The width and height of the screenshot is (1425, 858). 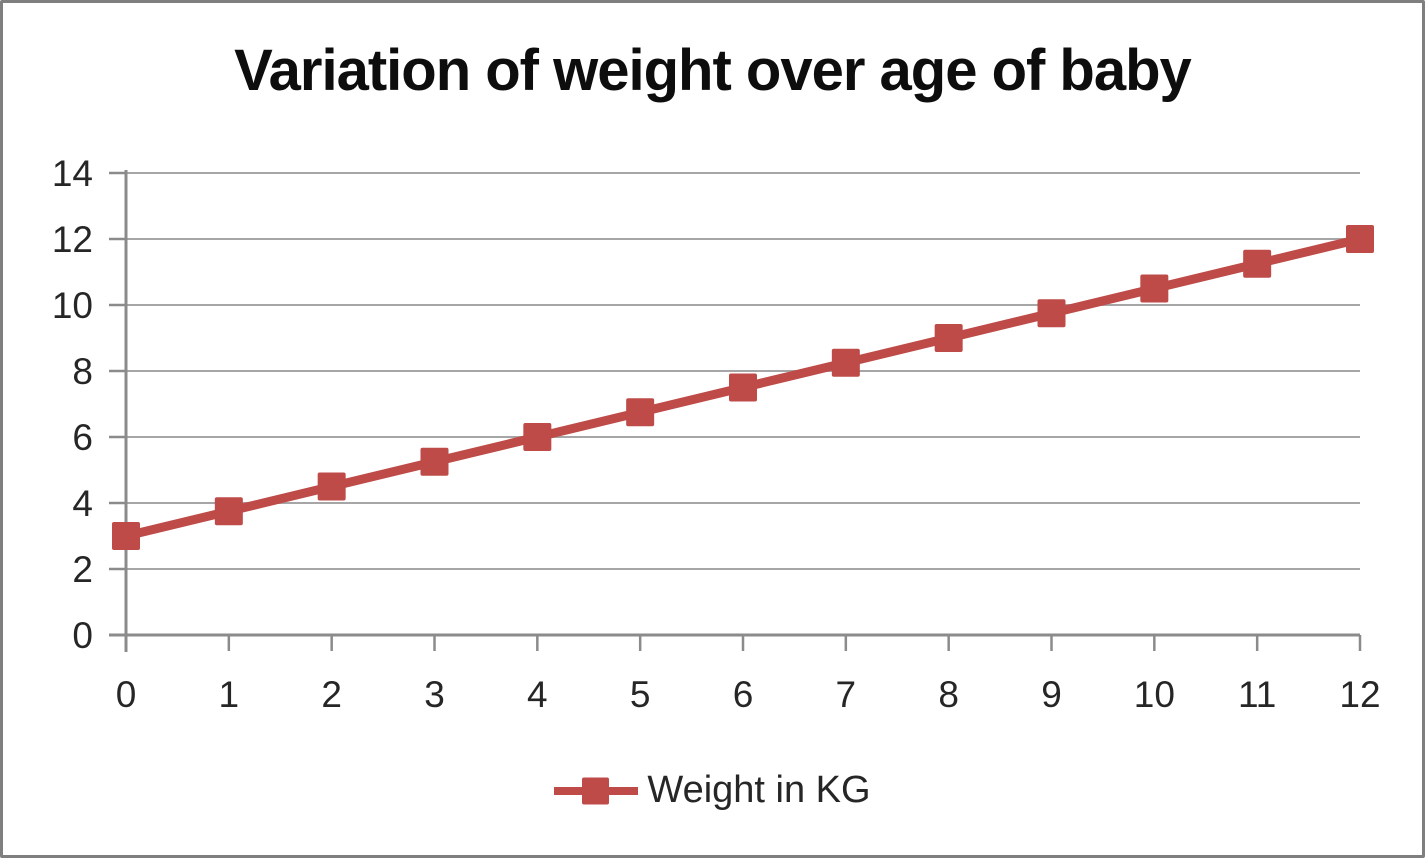 What do you see at coordinates (229, 694) in the screenshot?
I see `svg-text: 1` at bounding box center [229, 694].